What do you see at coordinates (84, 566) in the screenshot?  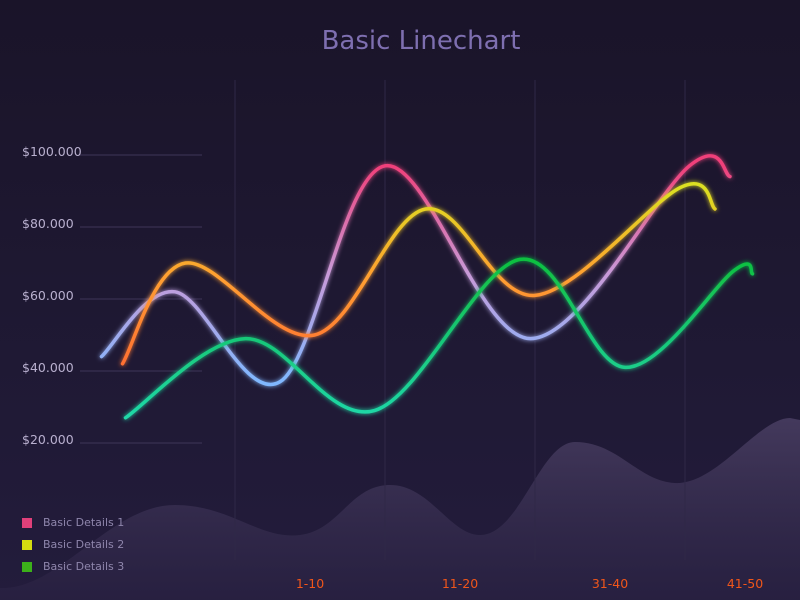 I see `legend-label: Basic Details 3` at bounding box center [84, 566].